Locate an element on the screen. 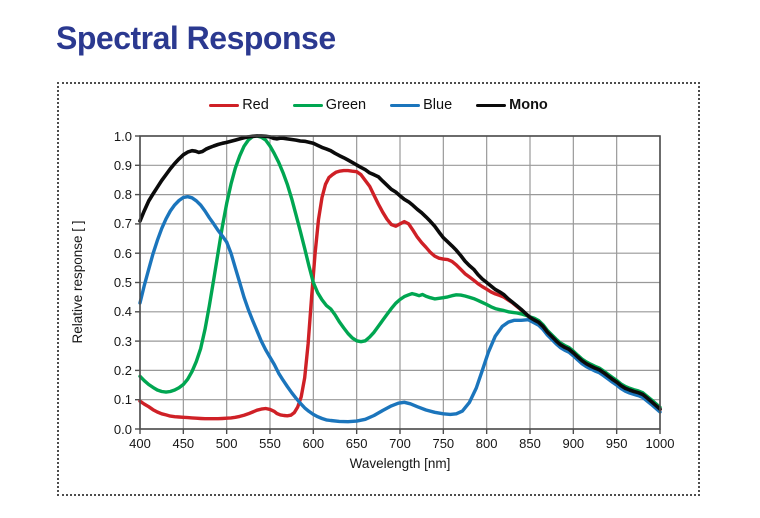 The image size is (760, 518). legend-label-red: Red is located at coordinates (255, 105).